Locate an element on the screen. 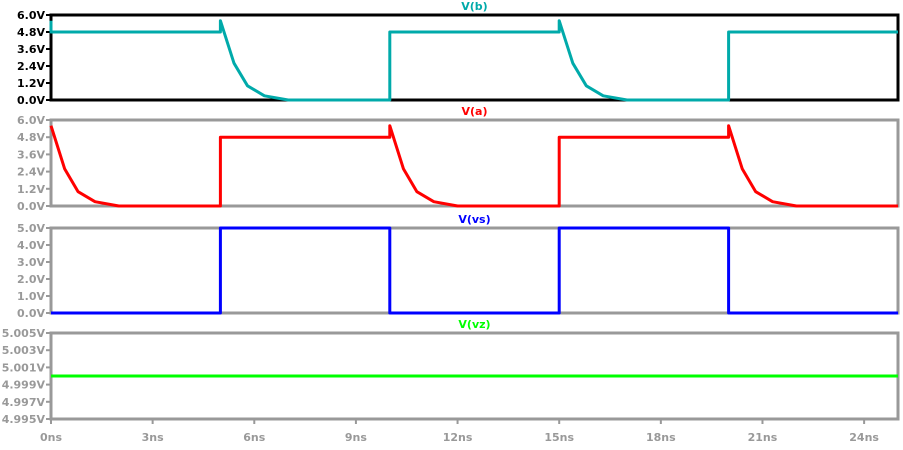 The width and height of the screenshot is (903, 450). trace-label: V(vz) is located at coordinates (474, 324).